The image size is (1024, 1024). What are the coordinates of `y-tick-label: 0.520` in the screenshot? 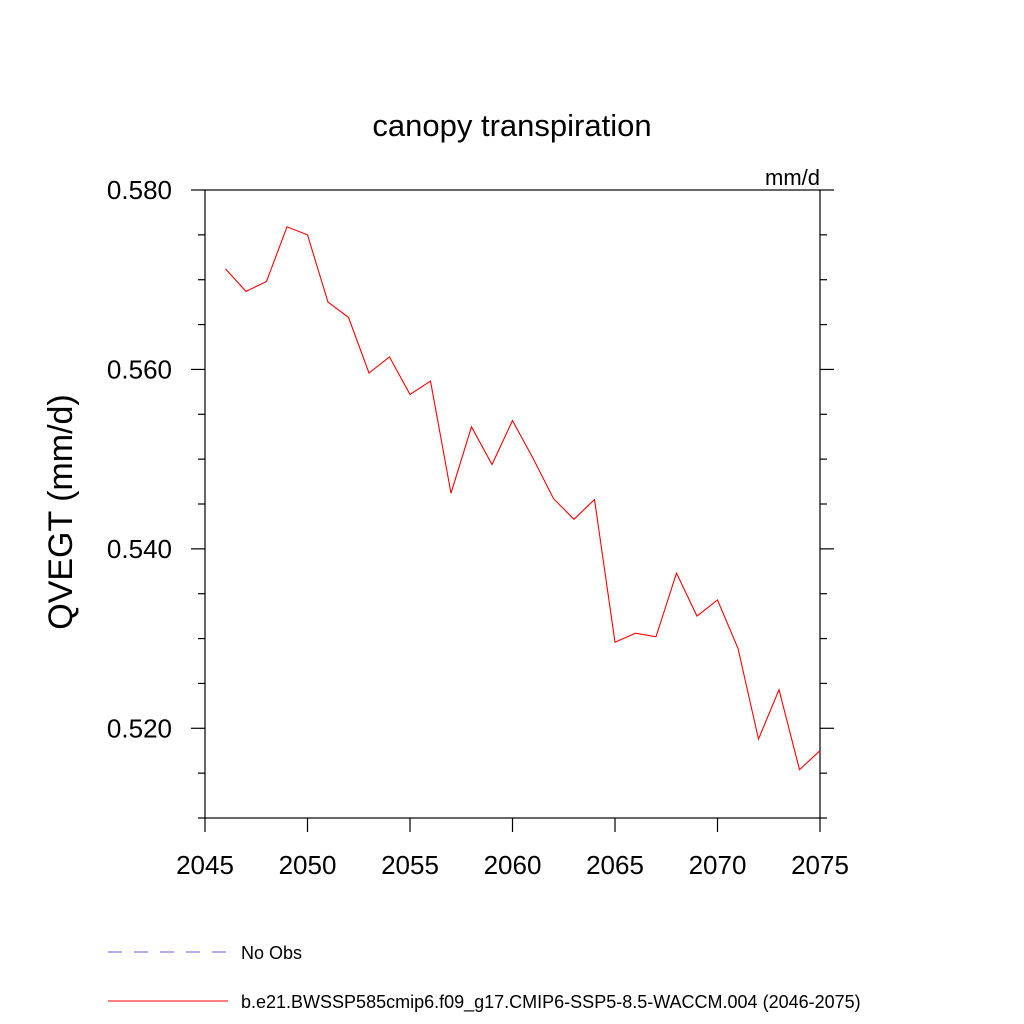 It's located at (139, 728).